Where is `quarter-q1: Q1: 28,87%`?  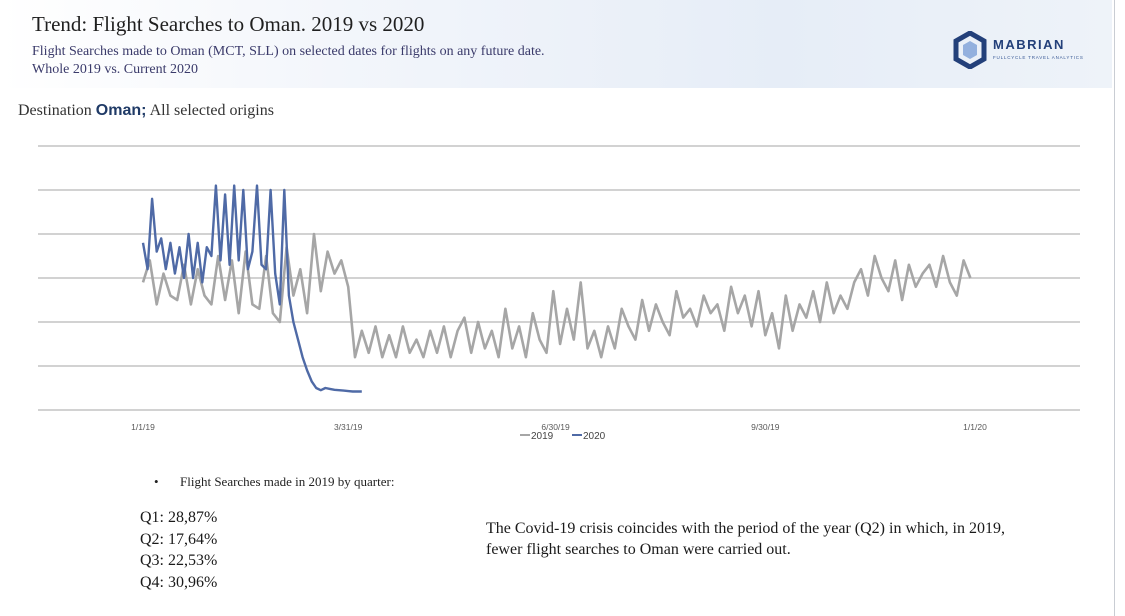 quarter-q1: Q1: 28,87% is located at coordinates (179, 517).